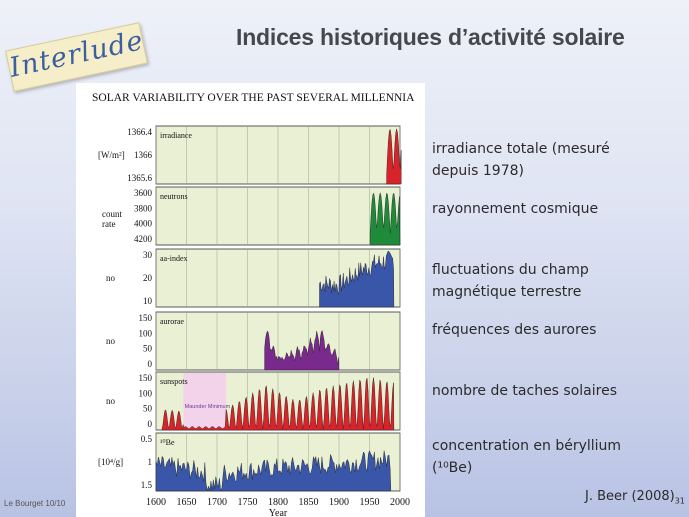 The image size is (689, 517). Describe the element at coordinates (217, 502) in the screenshot. I see `xtick-label: 1700` at that location.